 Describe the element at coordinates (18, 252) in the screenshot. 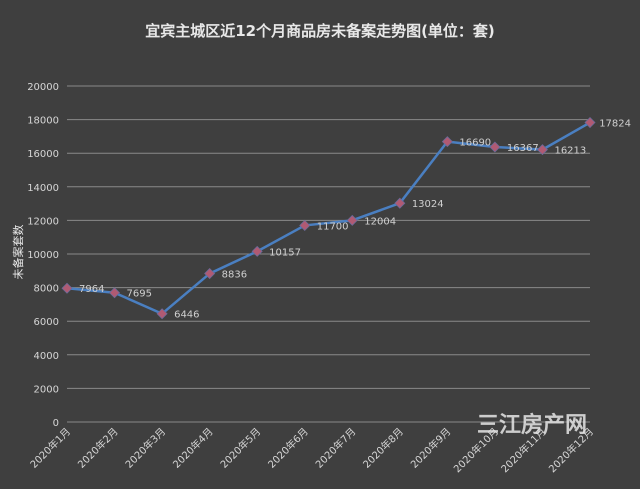

I see `y-axis-label: 未备案套数` at that location.